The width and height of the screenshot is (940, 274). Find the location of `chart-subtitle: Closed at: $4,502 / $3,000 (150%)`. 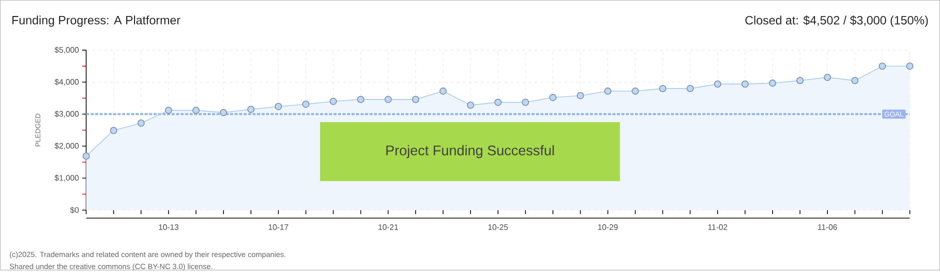

chart-subtitle: Closed at: $4,502 / $3,000 (150%) is located at coordinates (836, 22).